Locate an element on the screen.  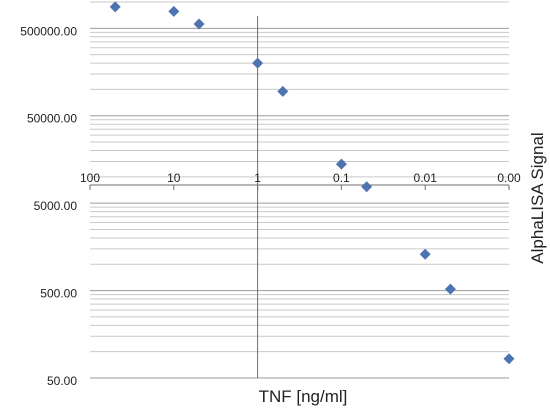
x-axis-title: TNF [ng/ml] is located at coordinates (303, 396).